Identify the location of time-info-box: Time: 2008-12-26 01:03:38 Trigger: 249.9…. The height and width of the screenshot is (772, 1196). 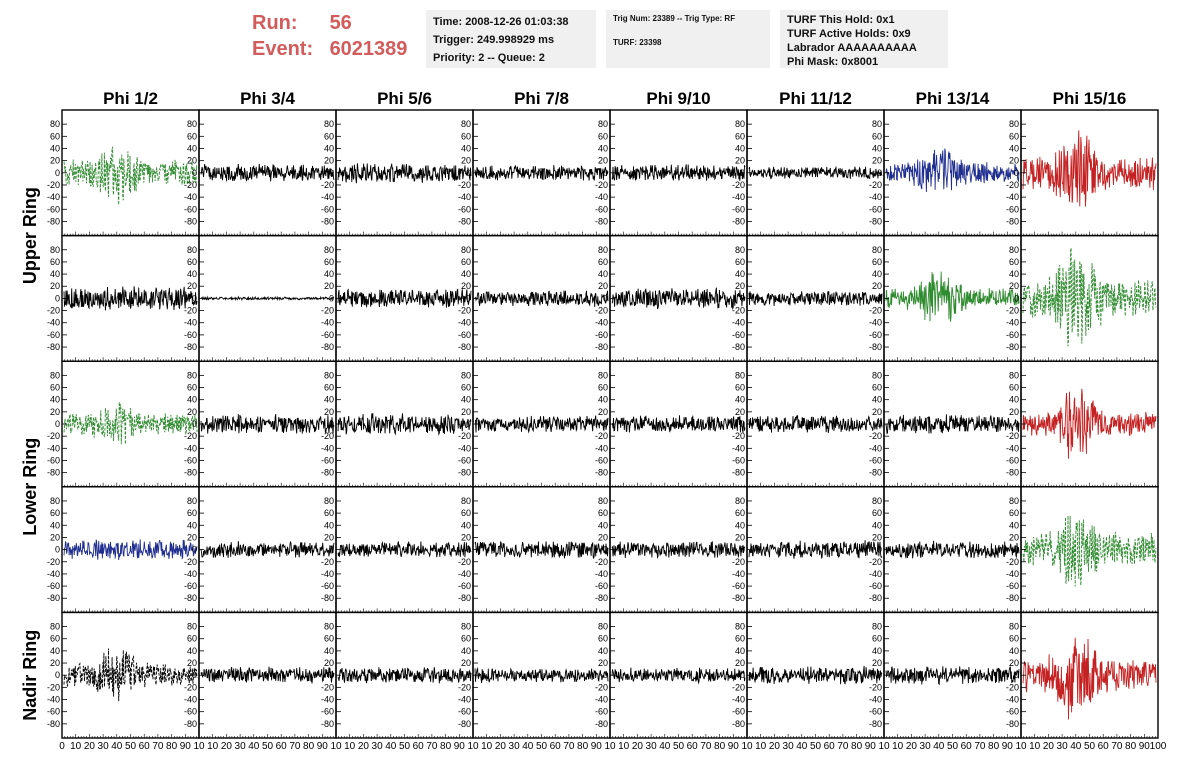
(511, 39).